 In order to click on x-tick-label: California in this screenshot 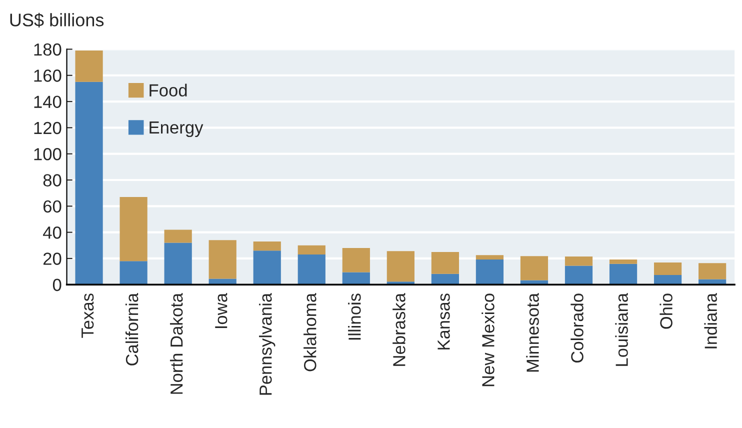, I will do `click(131, 329)`.